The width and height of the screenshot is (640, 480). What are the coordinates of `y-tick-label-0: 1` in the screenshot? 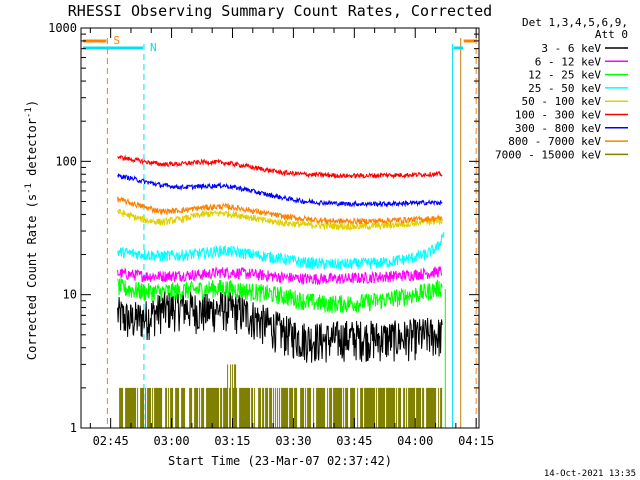 It's located at (73, 428).